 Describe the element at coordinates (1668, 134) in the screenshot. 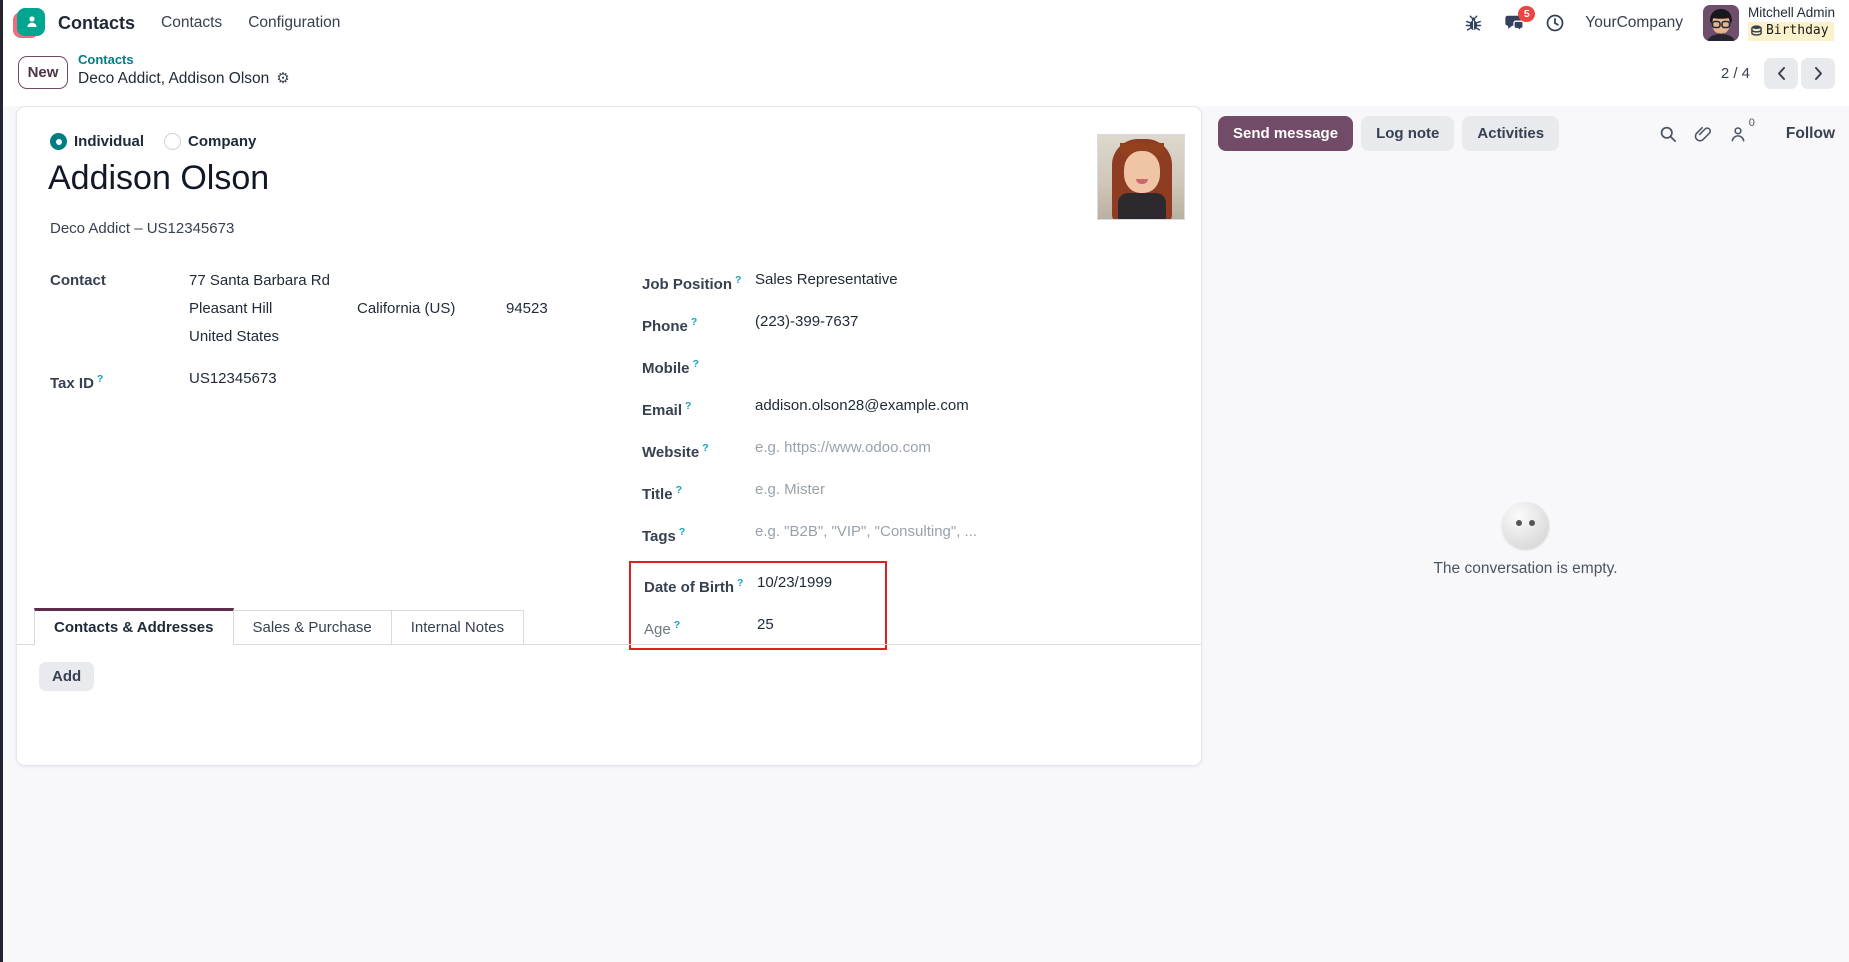

I see `search-messages-icon` at that location.